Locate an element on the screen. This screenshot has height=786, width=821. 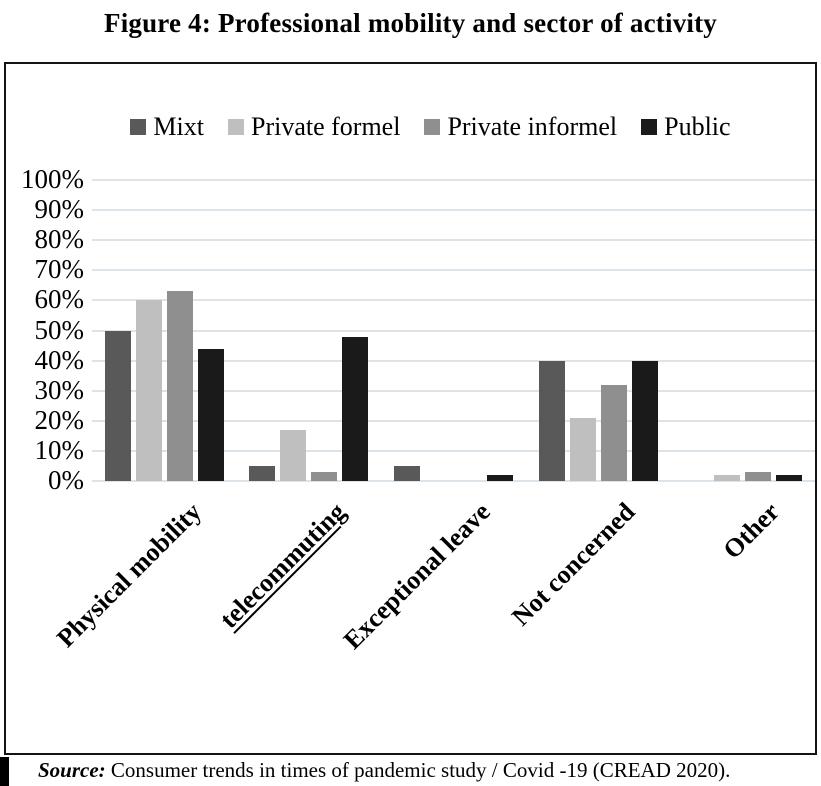
bar-group-other is located at coordinates (742, 330).